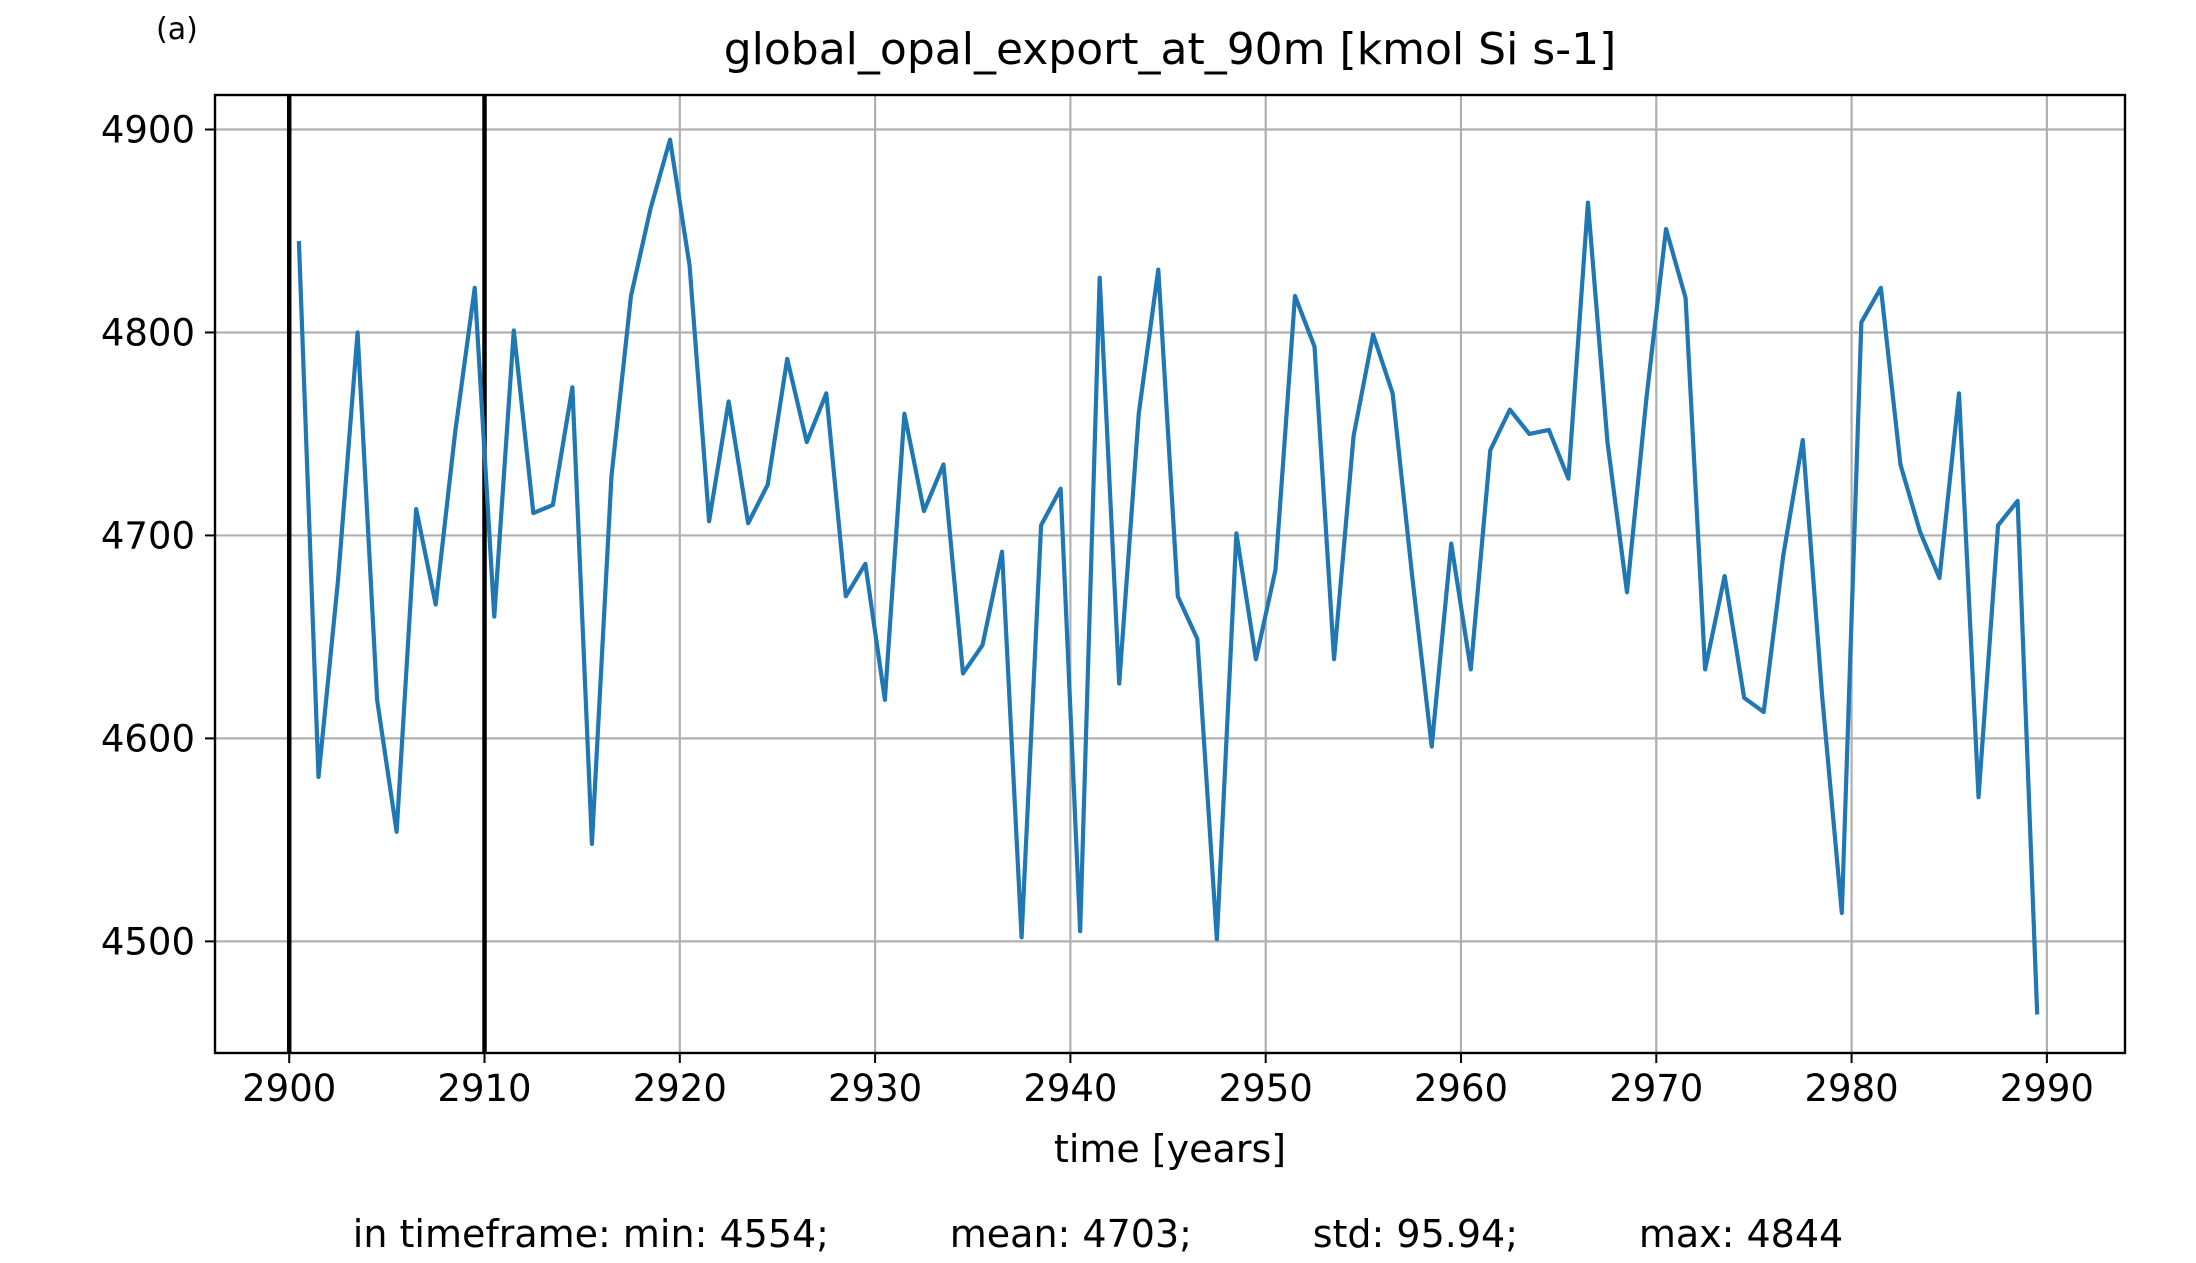  What do you see at coordinates (1170, 1149) in the screenshot?
I see `x-axis-label: time [years]` at bounding box center [1170, 1149].